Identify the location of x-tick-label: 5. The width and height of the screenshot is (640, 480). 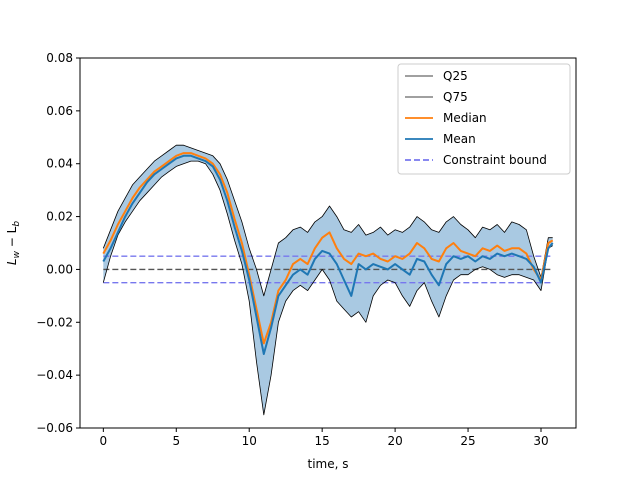
(176, 441).